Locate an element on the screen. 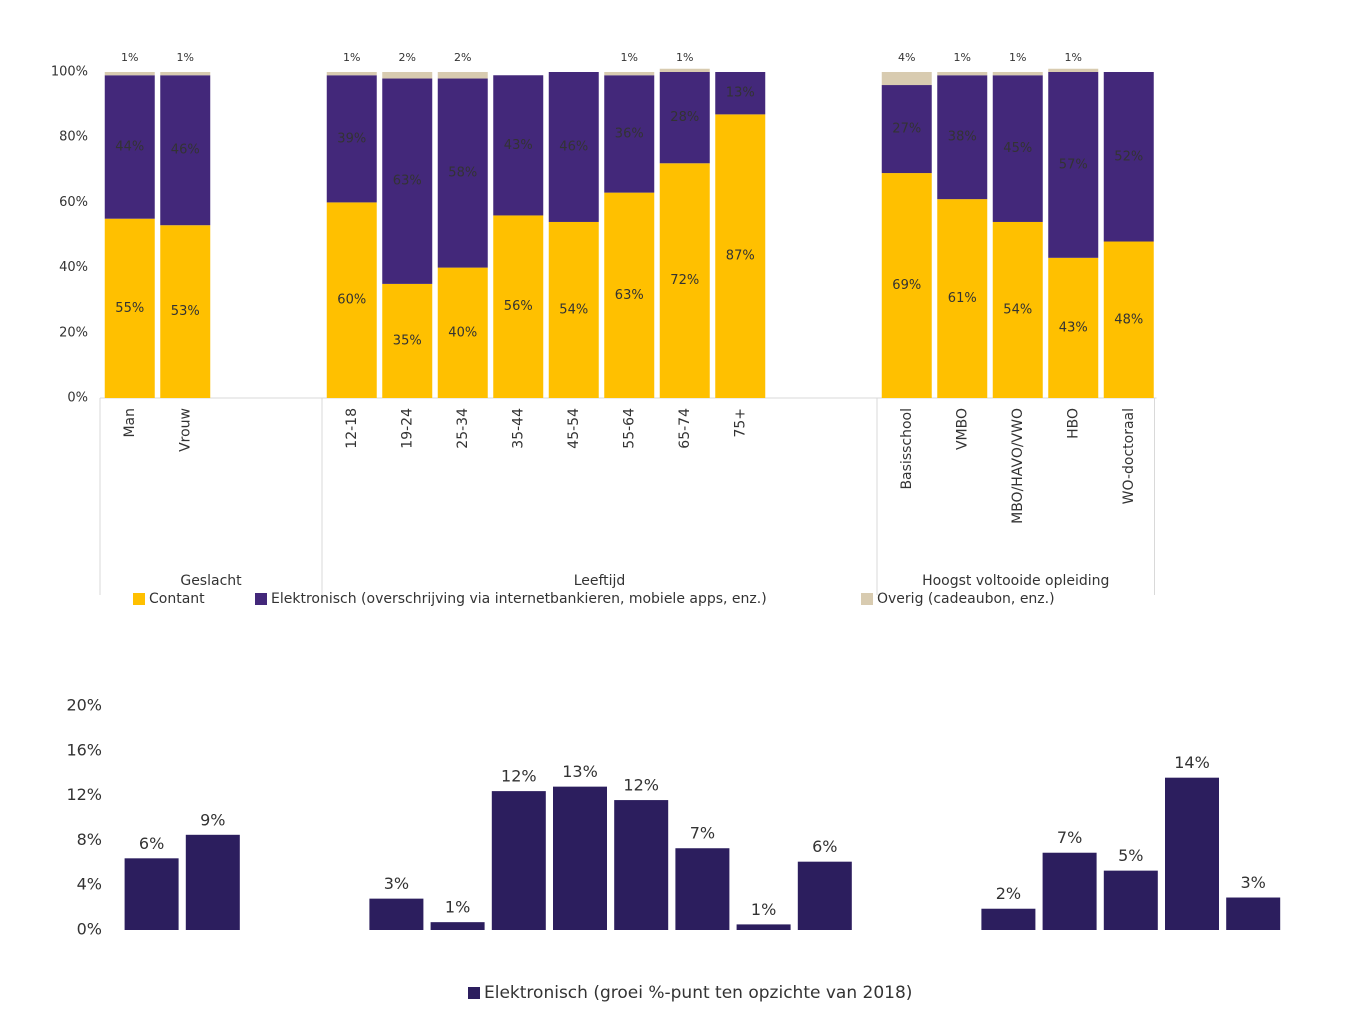  data-label: 4% is located at coordinates (906, 57).